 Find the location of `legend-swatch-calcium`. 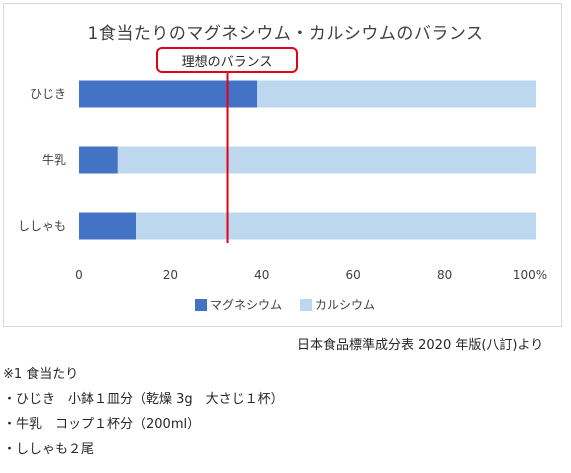

legend-swatch-calcium is located at coordinates (306, 304).